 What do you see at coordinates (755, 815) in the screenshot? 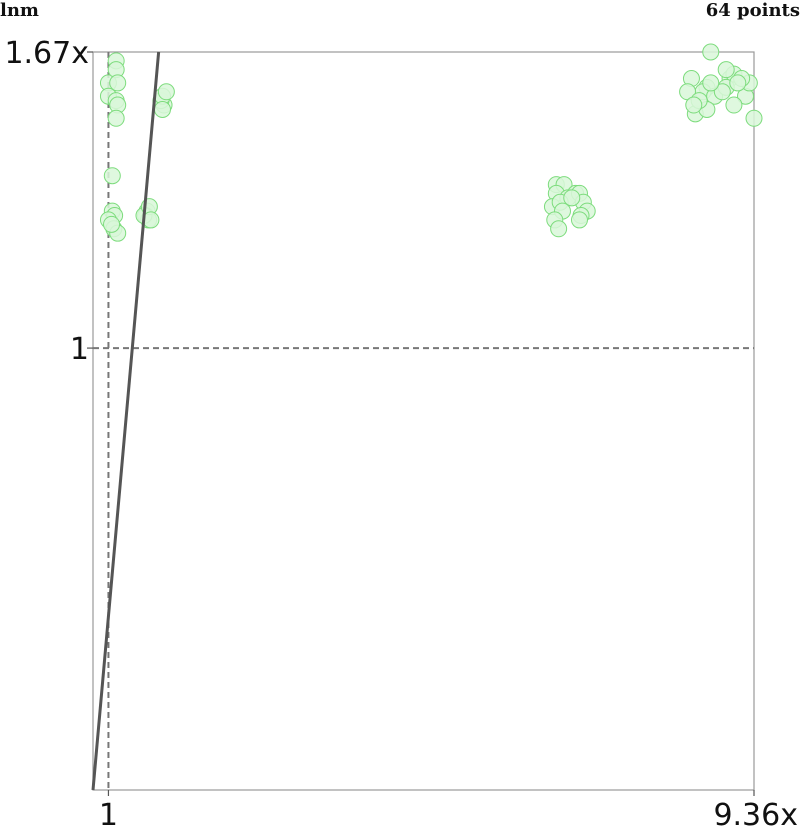
I see `x-tick-label: 9.36x` at bounding box center [755, 815].